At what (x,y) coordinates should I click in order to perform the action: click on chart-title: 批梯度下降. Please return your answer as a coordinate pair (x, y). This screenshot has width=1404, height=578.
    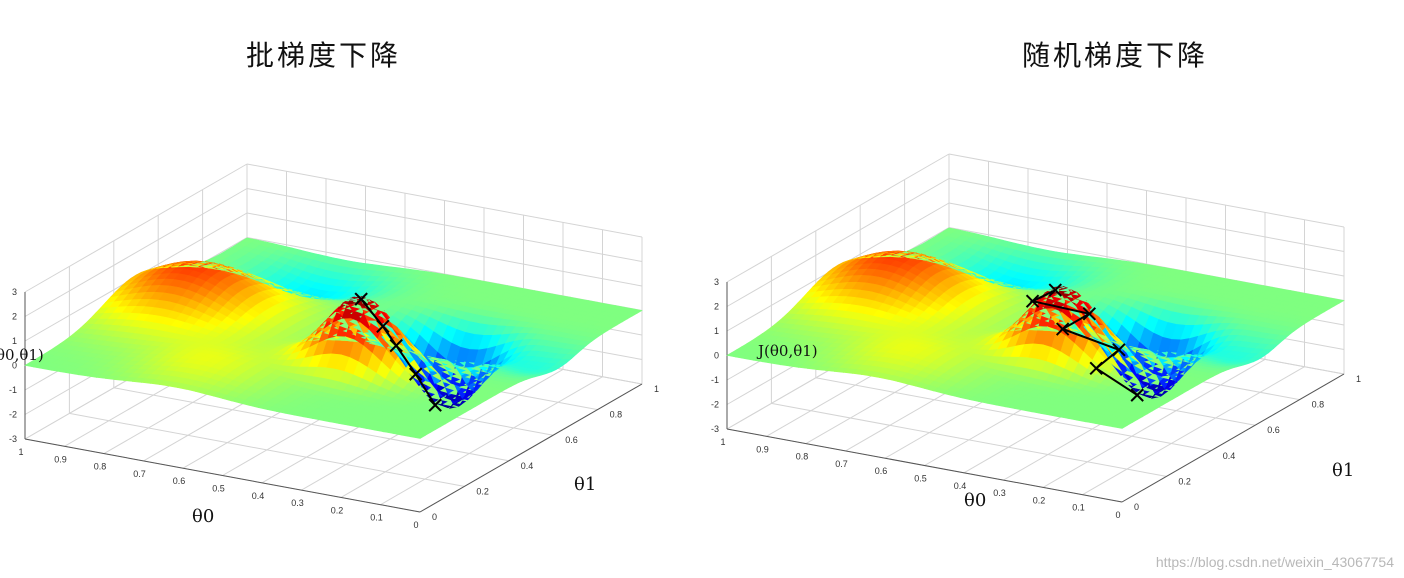
    Looking at the image, I should click on (324, 55).